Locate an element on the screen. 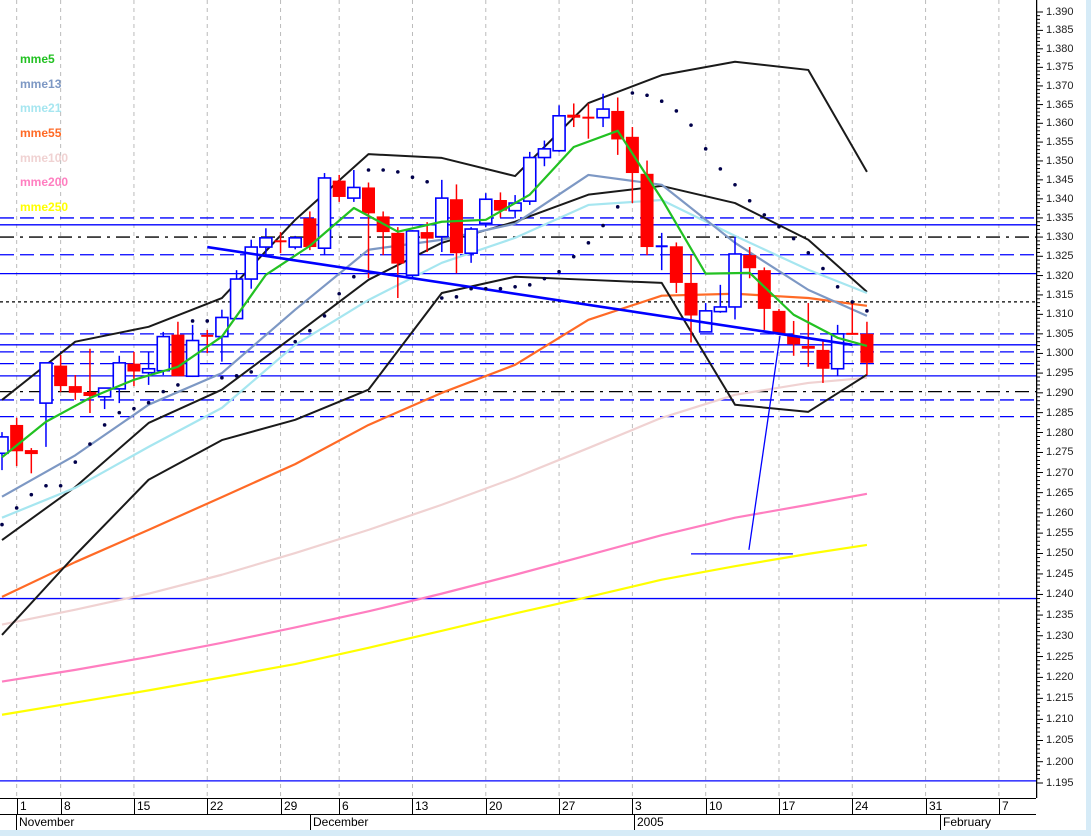 The width and height of the screenshot is (1091, 836). day-tick-row: 1 8 15 22 29 6 13 20 27 3 10 17 24 31 7 is located at coordinates (518, 807).